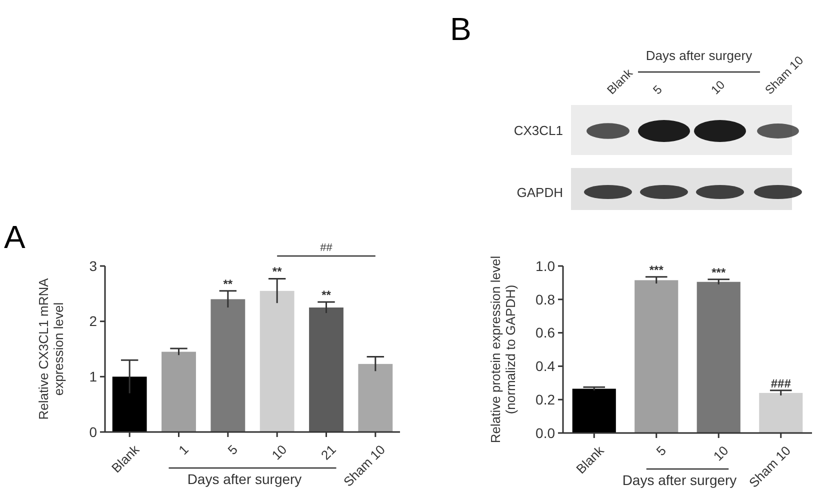  What do you see at coordinates (718, 88) in the screenshot?
I see `text: 10` at bounding box center [718, 88].